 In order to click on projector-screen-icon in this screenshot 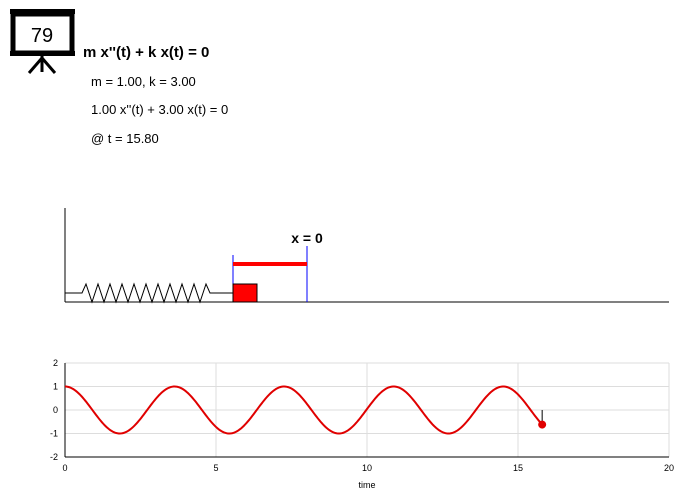, I will do `click(42, 41)`.